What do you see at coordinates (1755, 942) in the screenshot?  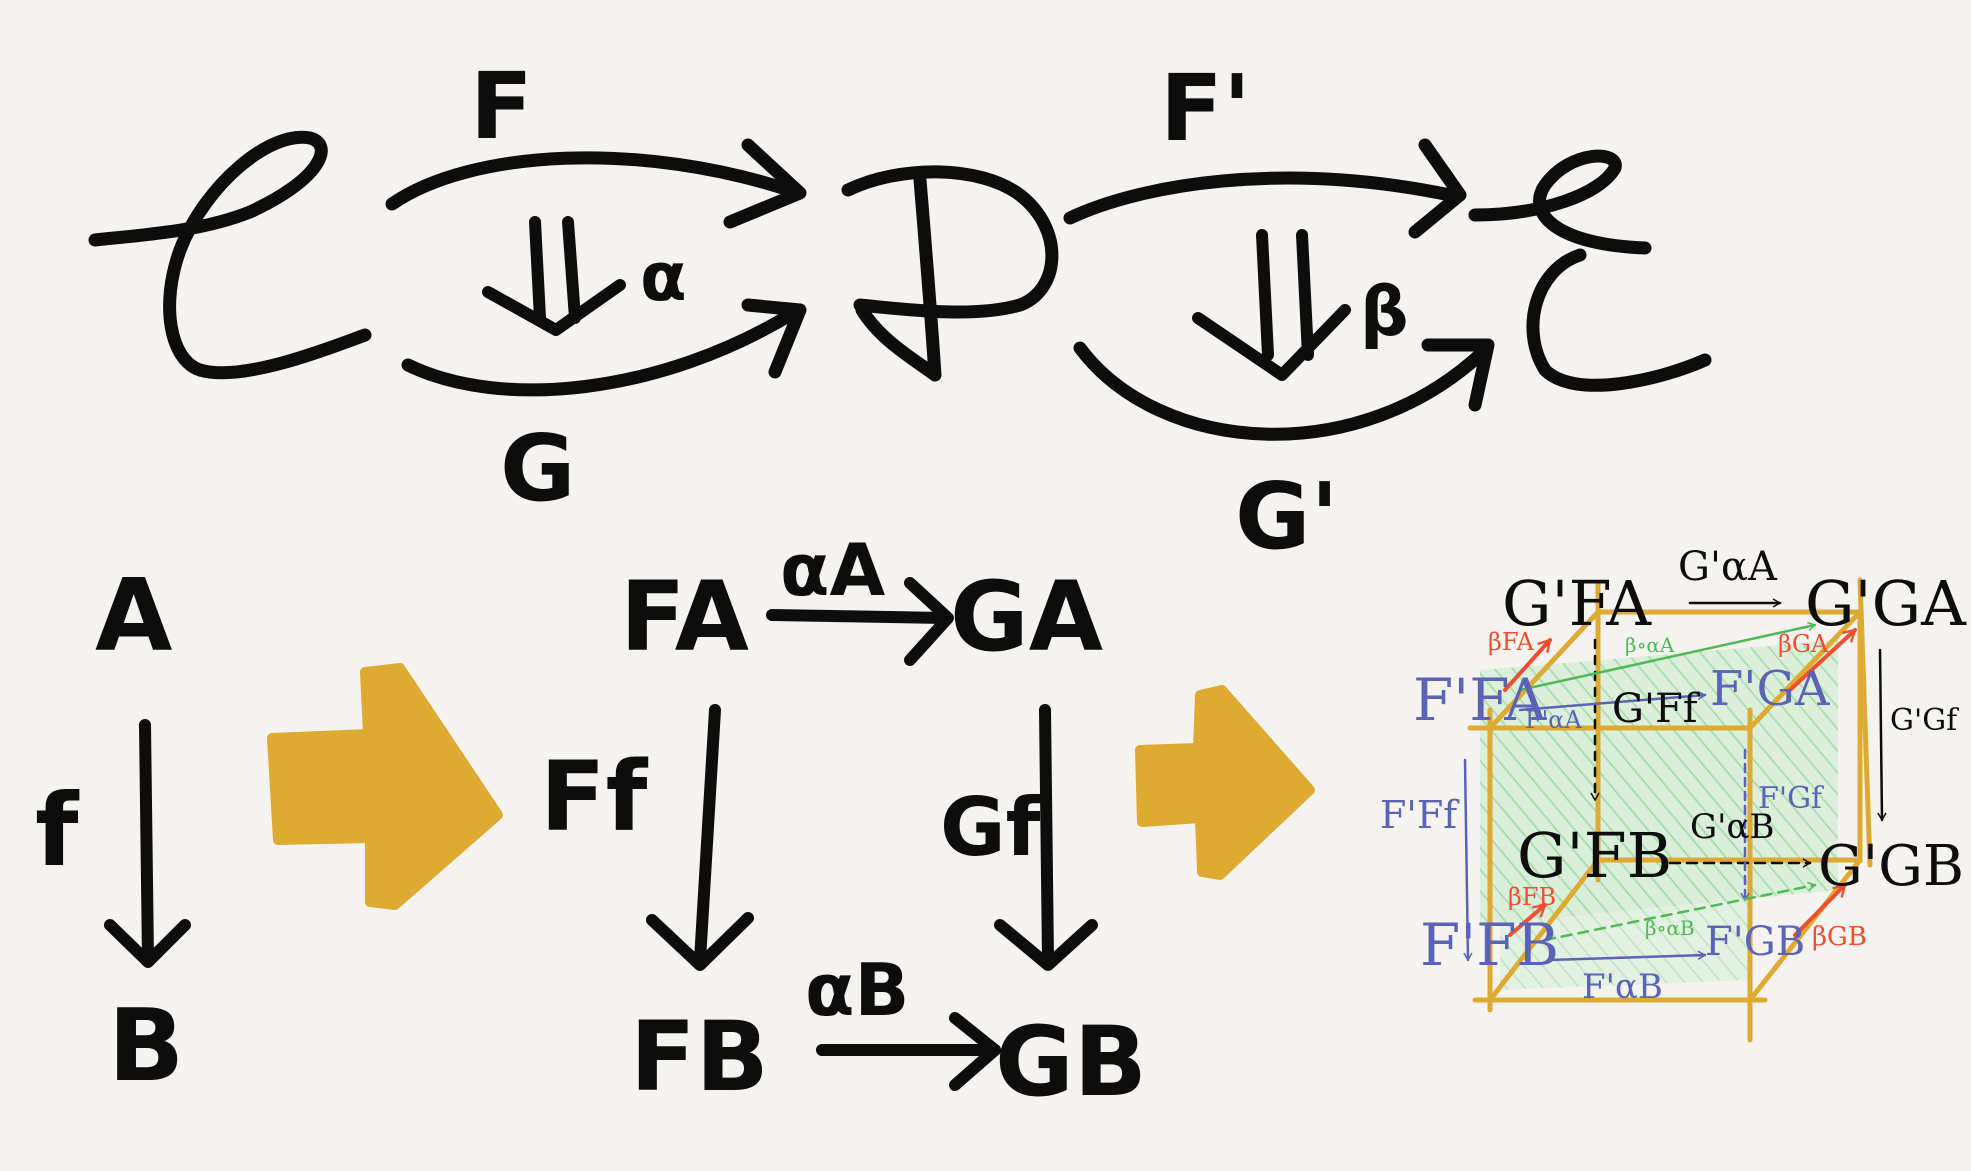 I see `object-fgb: F'GB` at bounding box center [1755, 942].